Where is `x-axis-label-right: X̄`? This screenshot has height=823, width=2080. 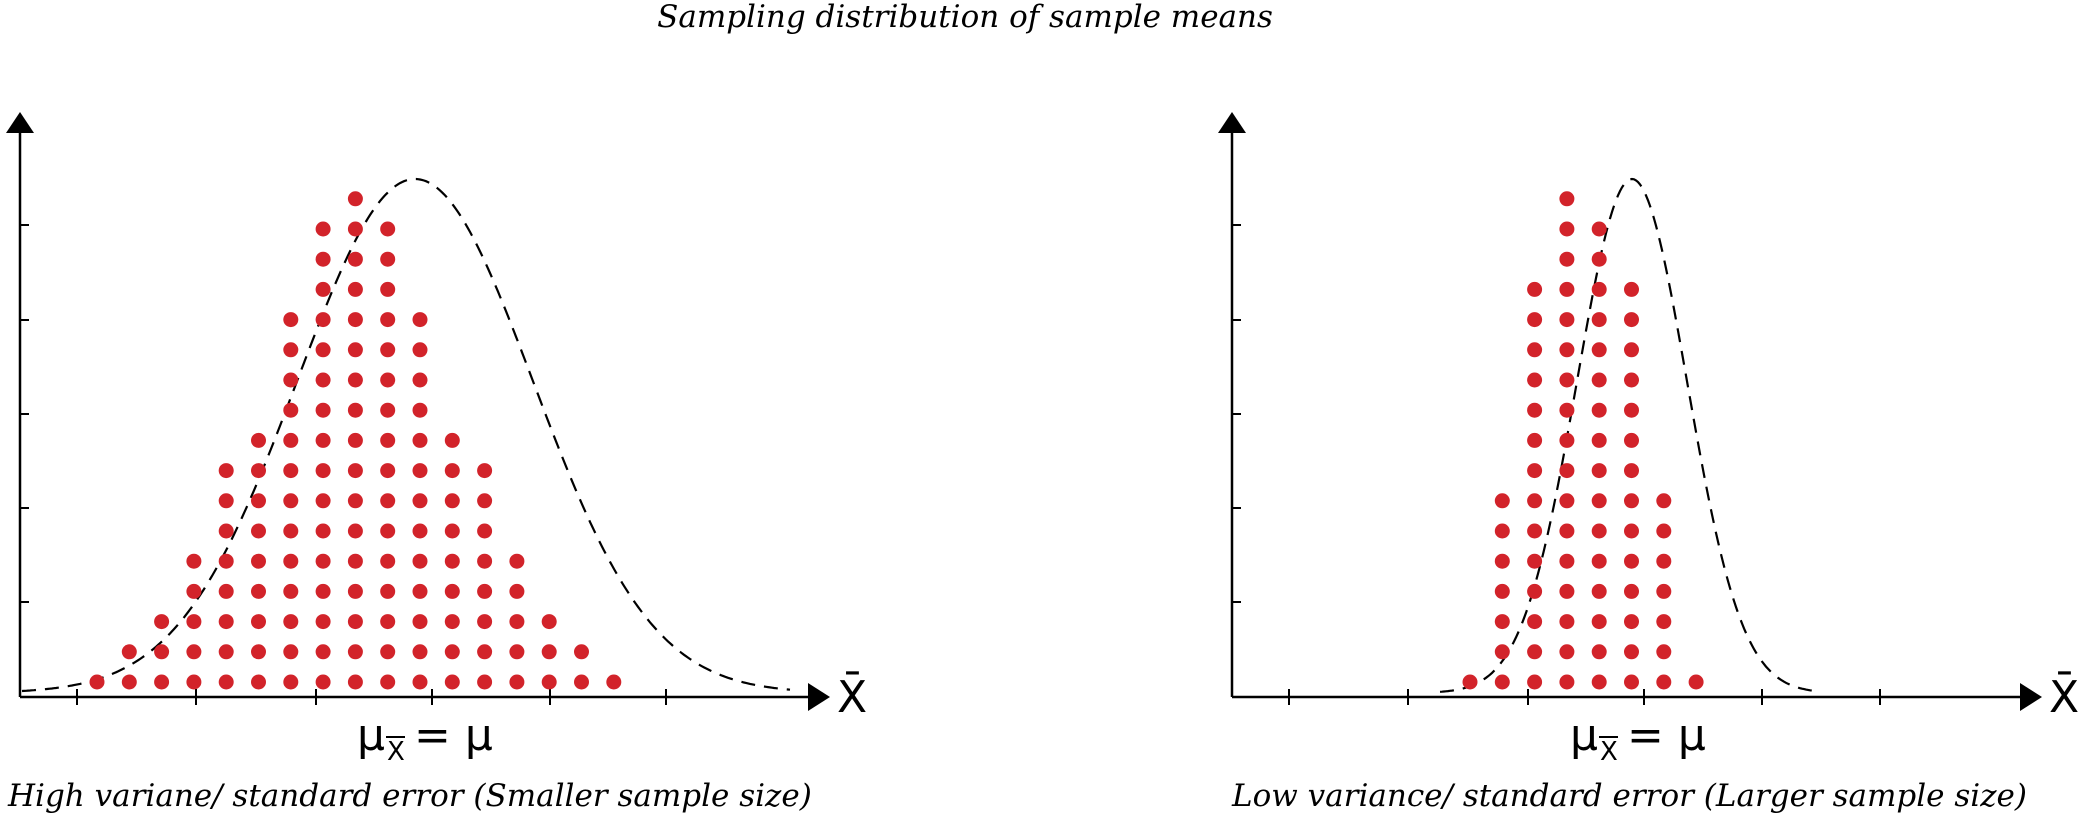 x-axis-label-right: X̄ is located at coordinates (2064, 696).